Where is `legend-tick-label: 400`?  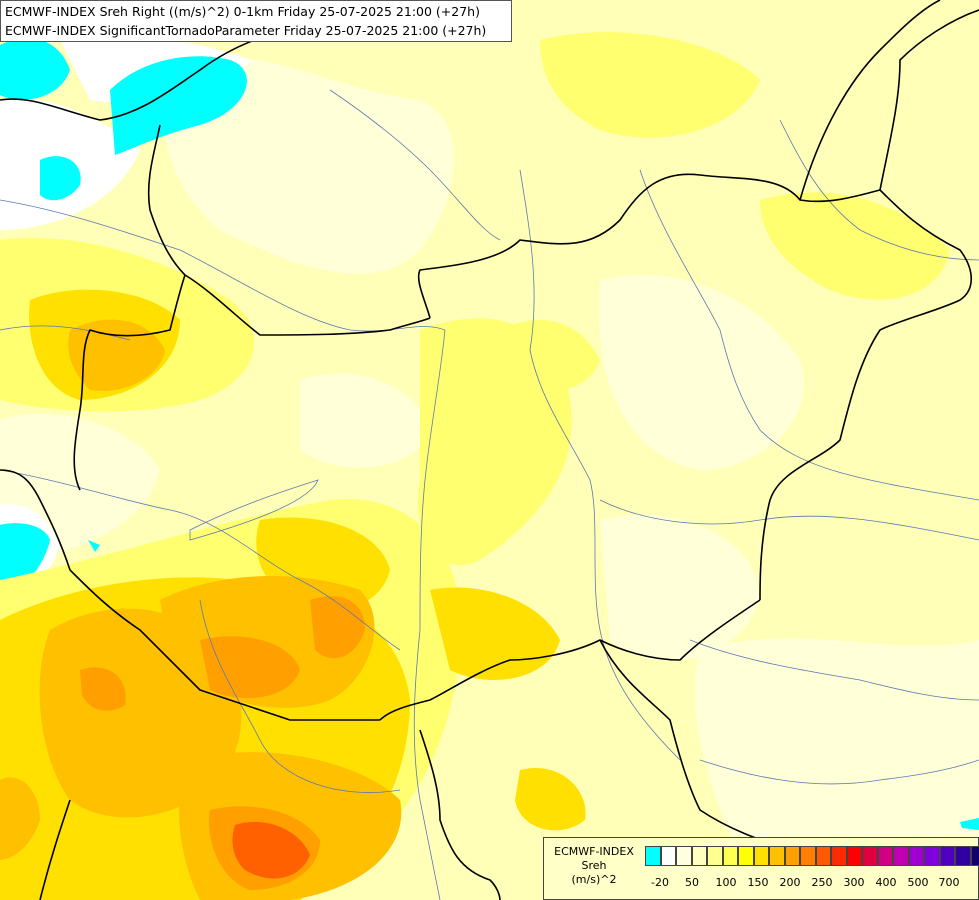
legend-tick-label: 400 is located at coordinates (886, 882).